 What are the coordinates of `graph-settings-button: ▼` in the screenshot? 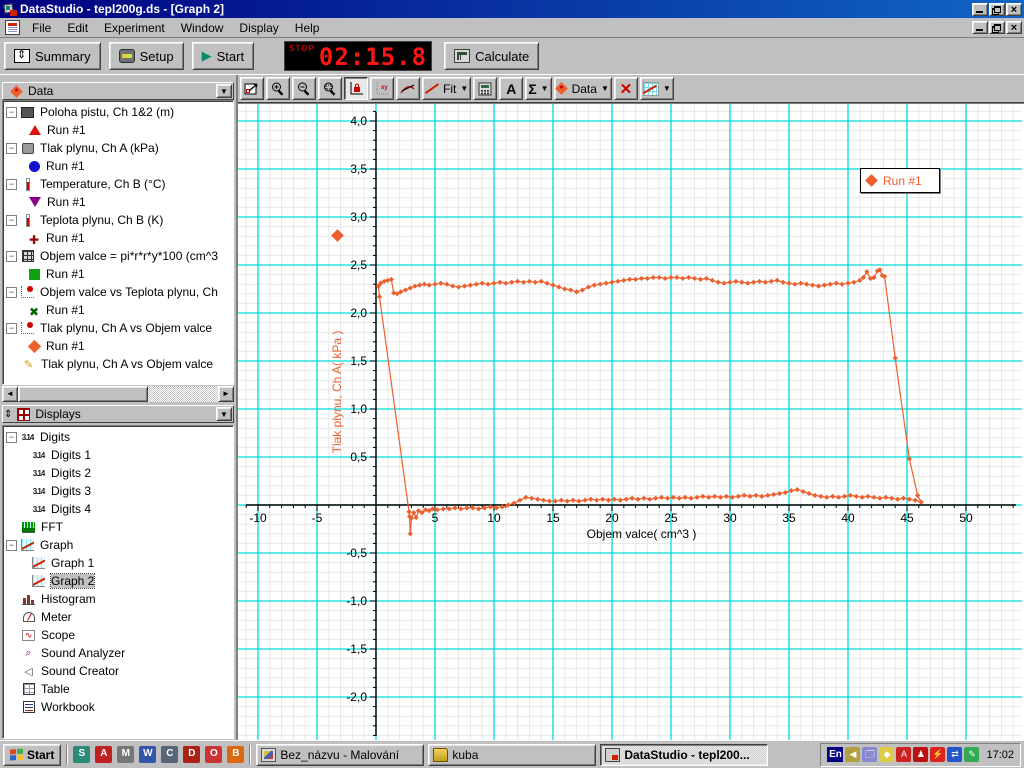 It's located at (656, 88).